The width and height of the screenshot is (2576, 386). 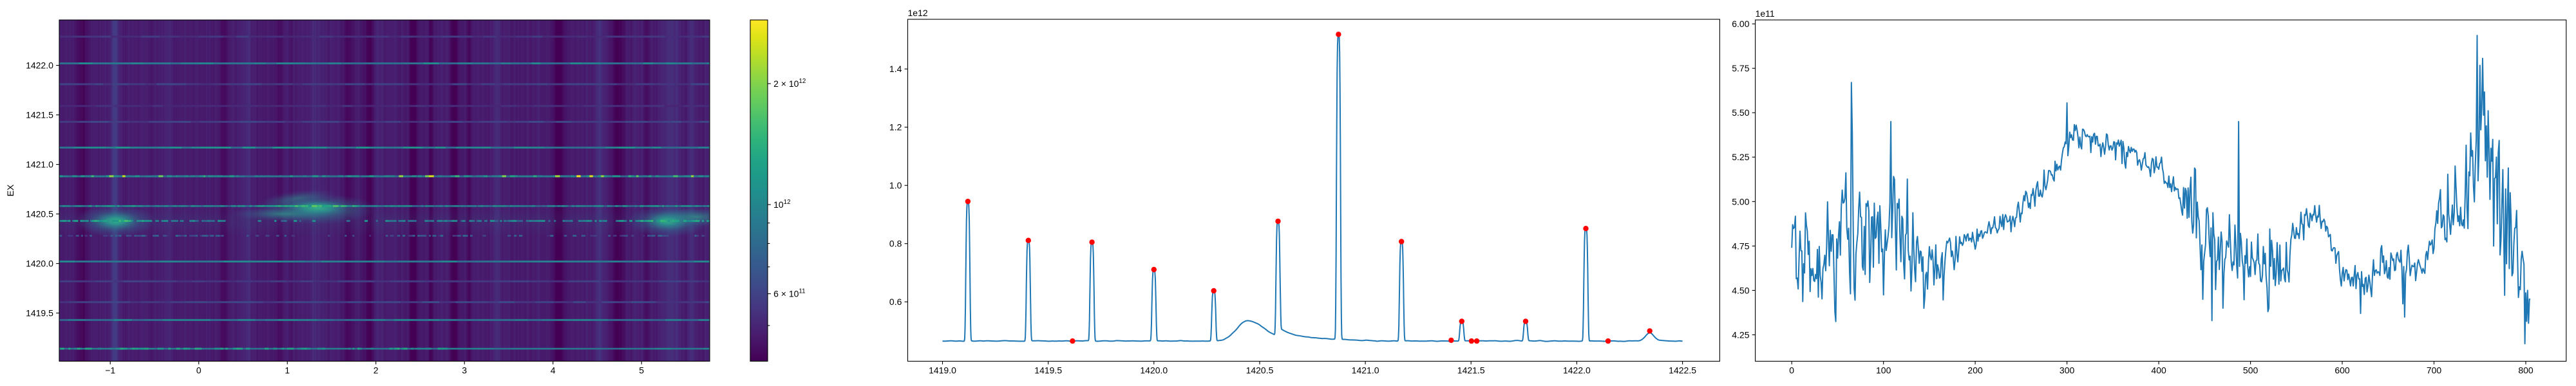 What do you see at coordinates (1682, 370) in the screenshot?
I see `svg-text: 1422.5` at bounding box center [1682, 370].